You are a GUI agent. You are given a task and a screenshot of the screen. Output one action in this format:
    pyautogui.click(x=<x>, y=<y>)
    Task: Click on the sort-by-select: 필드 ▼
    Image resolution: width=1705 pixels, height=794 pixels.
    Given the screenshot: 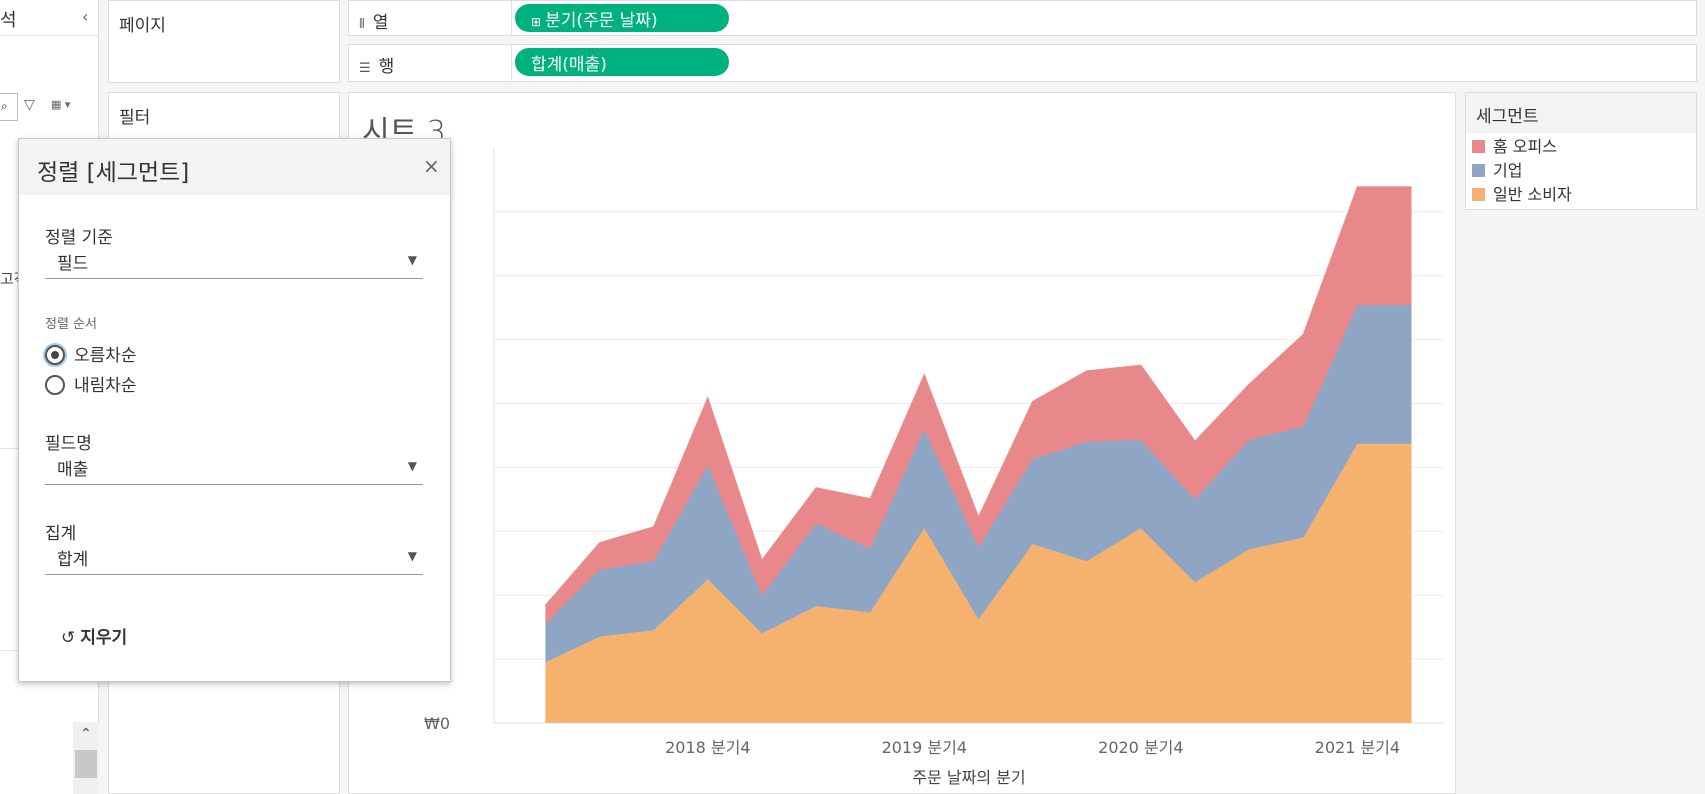 What is the action you would take?
    pyautogui.click(x=234, y=263)
    